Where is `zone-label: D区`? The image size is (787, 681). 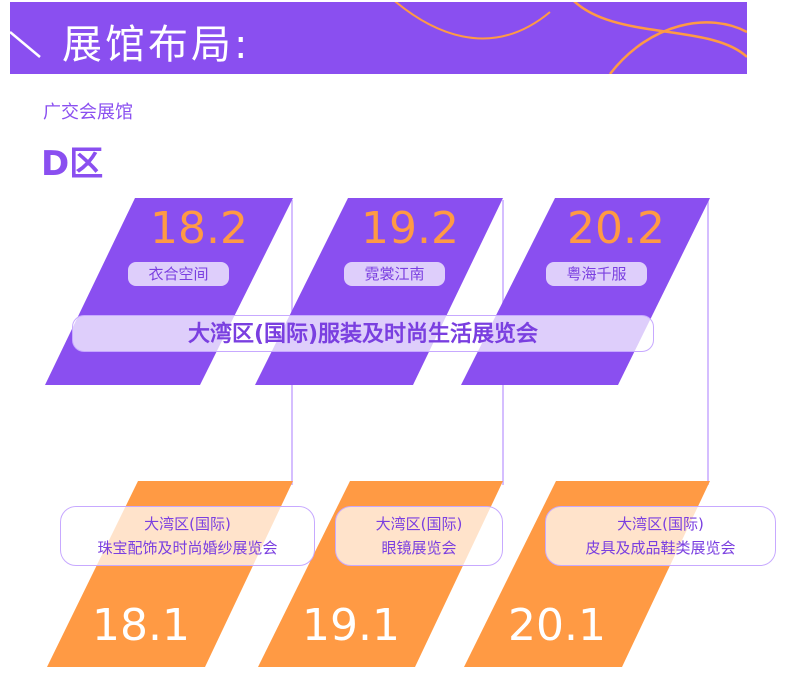
zone-label: D区 is located at coordinates (72, 164).